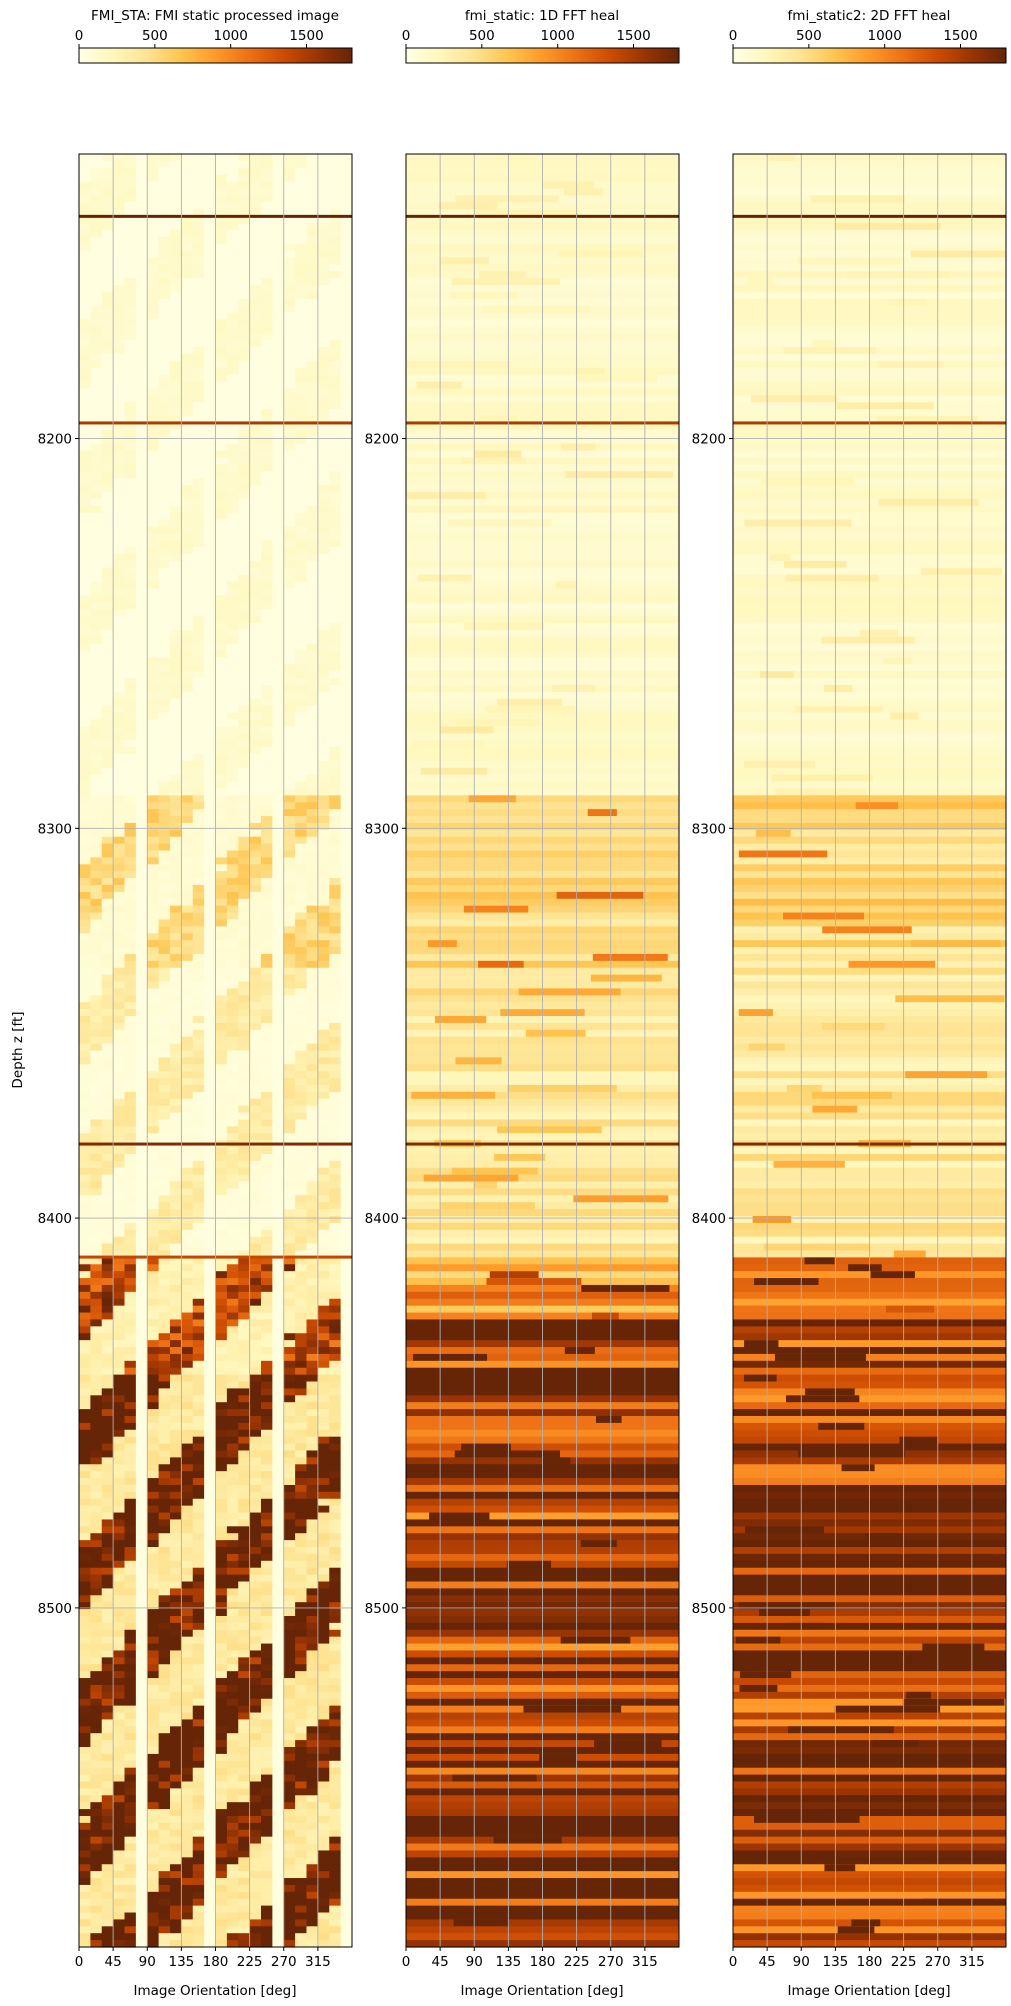  I want to click on panel-1-colorbar: 0 500 1000 1500, so click(213, 45).